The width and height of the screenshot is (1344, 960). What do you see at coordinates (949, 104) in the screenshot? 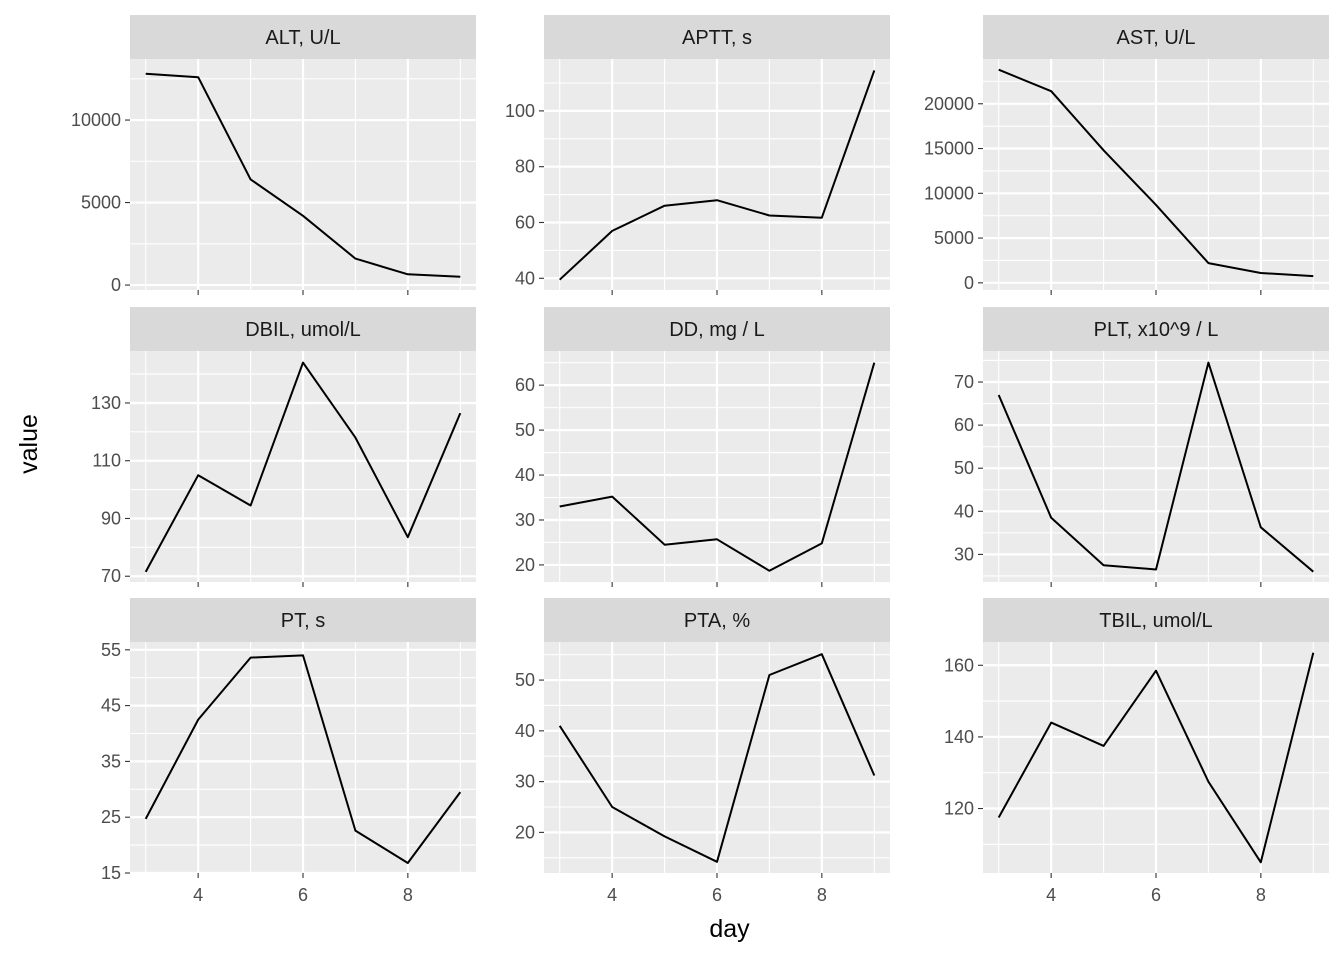
I see `y-tick-label: 20000` at bounding box center [949, 104].